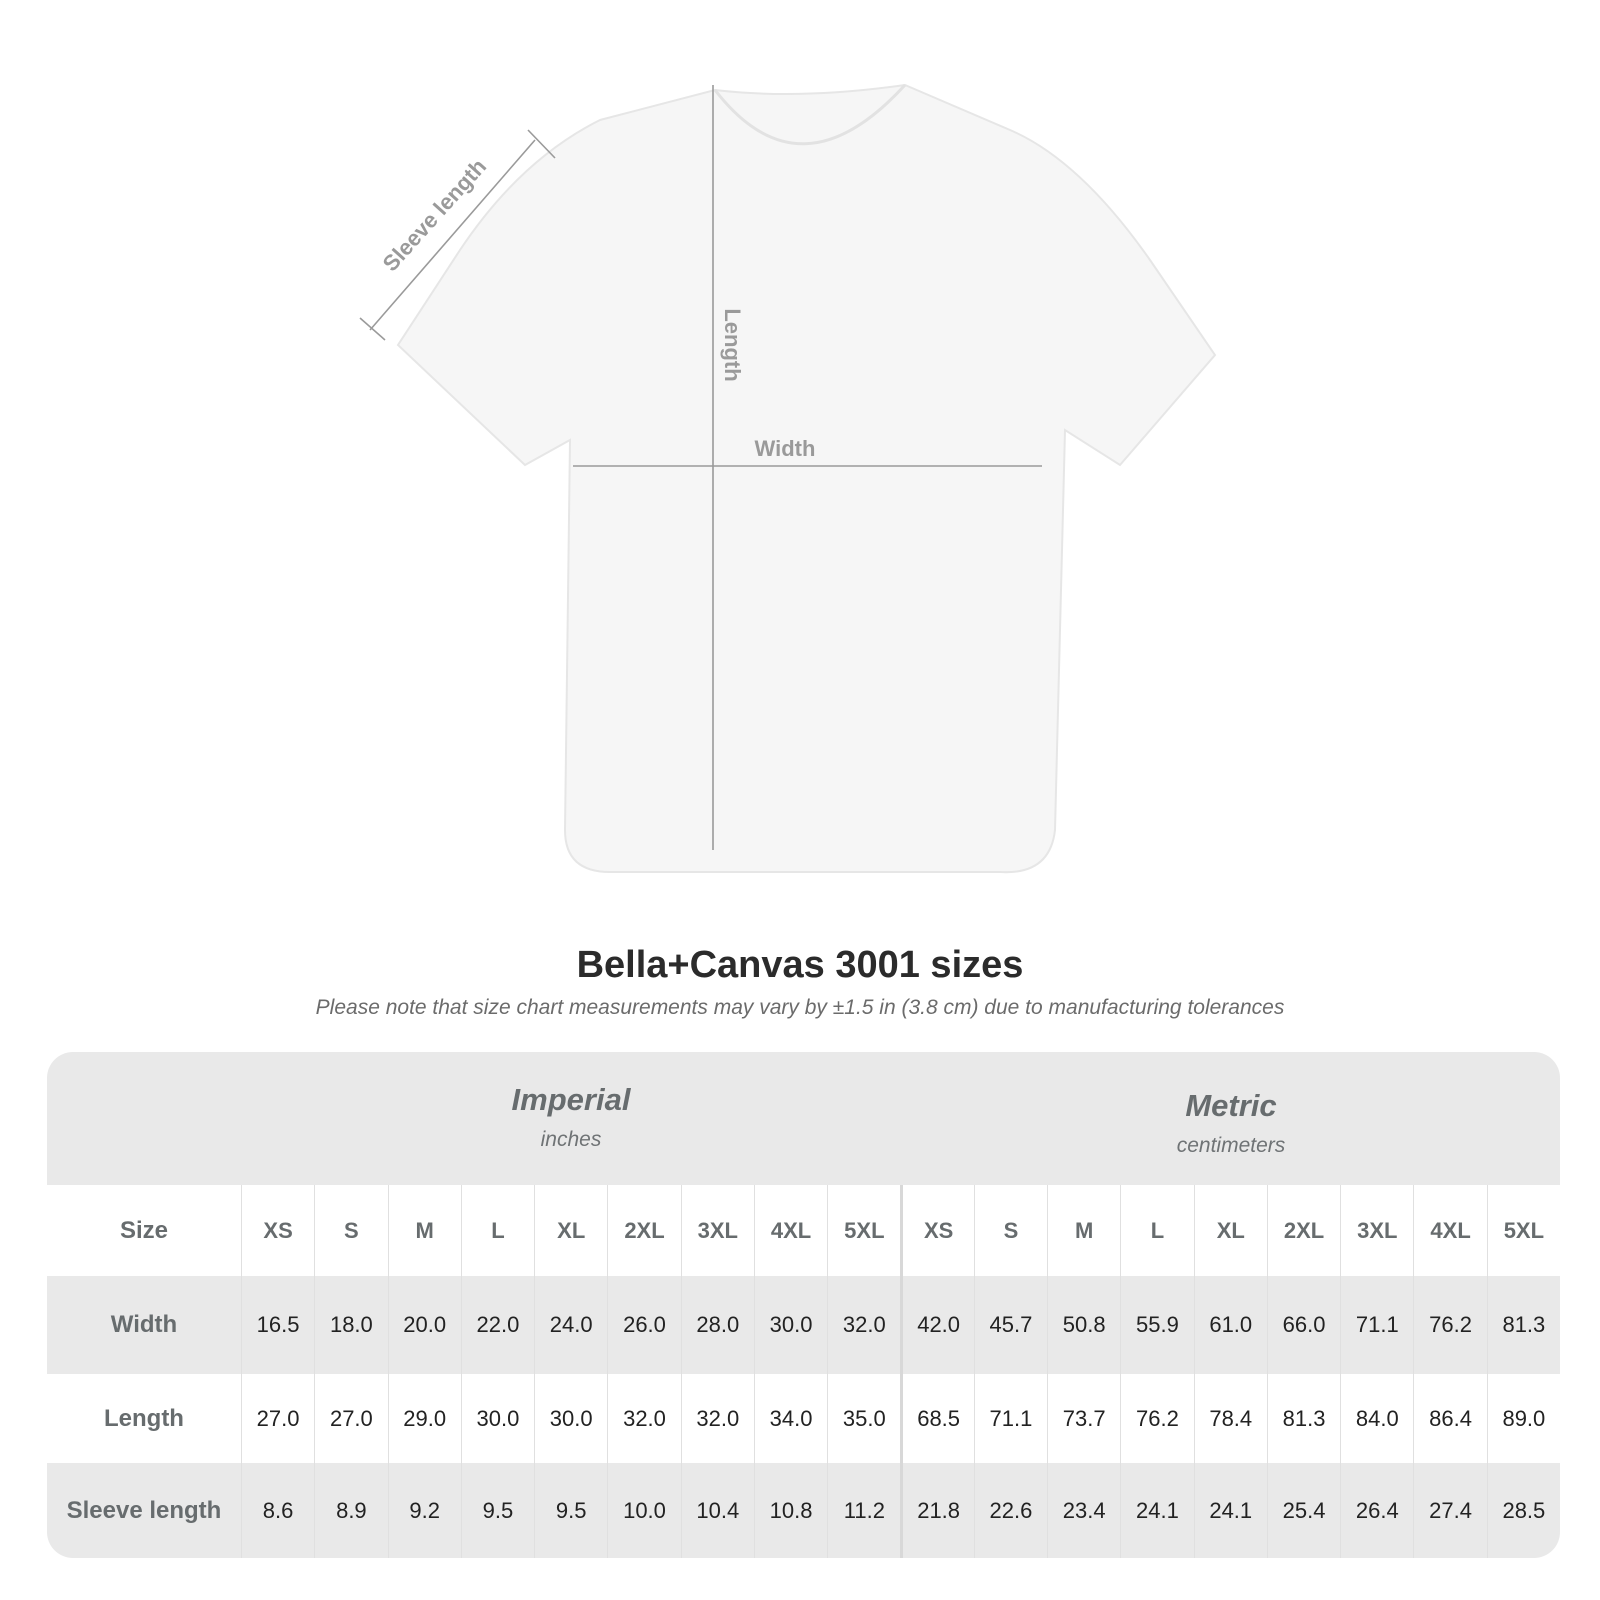 The height and width of the screenshot is (1600, 1600). I want to click on imperial-value: 24.0, so click(570, 1325).